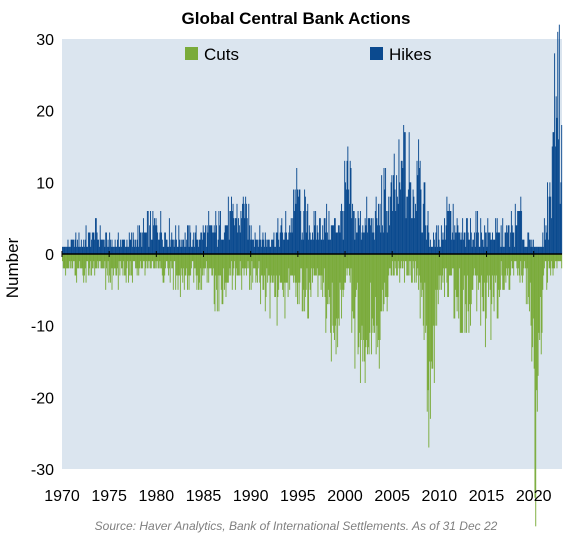 The width and height of the screenshot is (569, 545). I want to click on x-tick-label: 1990, so click(251, 496).